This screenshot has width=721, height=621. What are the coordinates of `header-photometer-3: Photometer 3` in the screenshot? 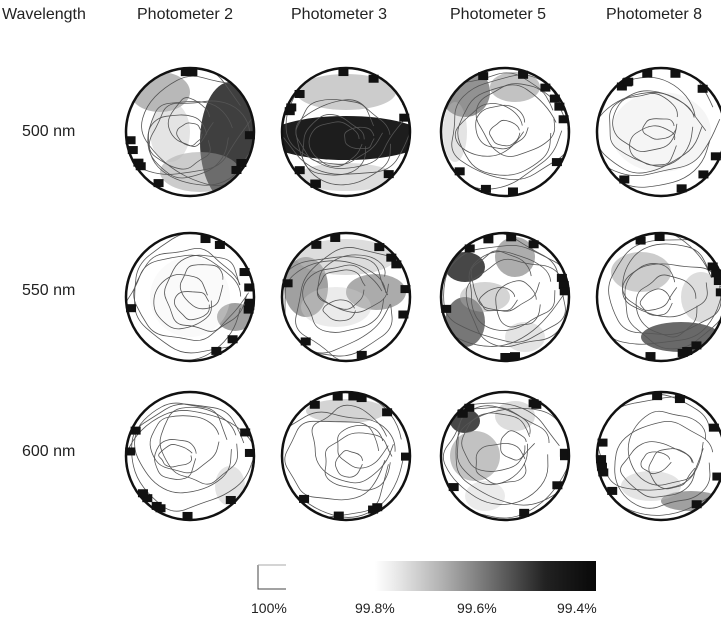 It's located at (339, 14).